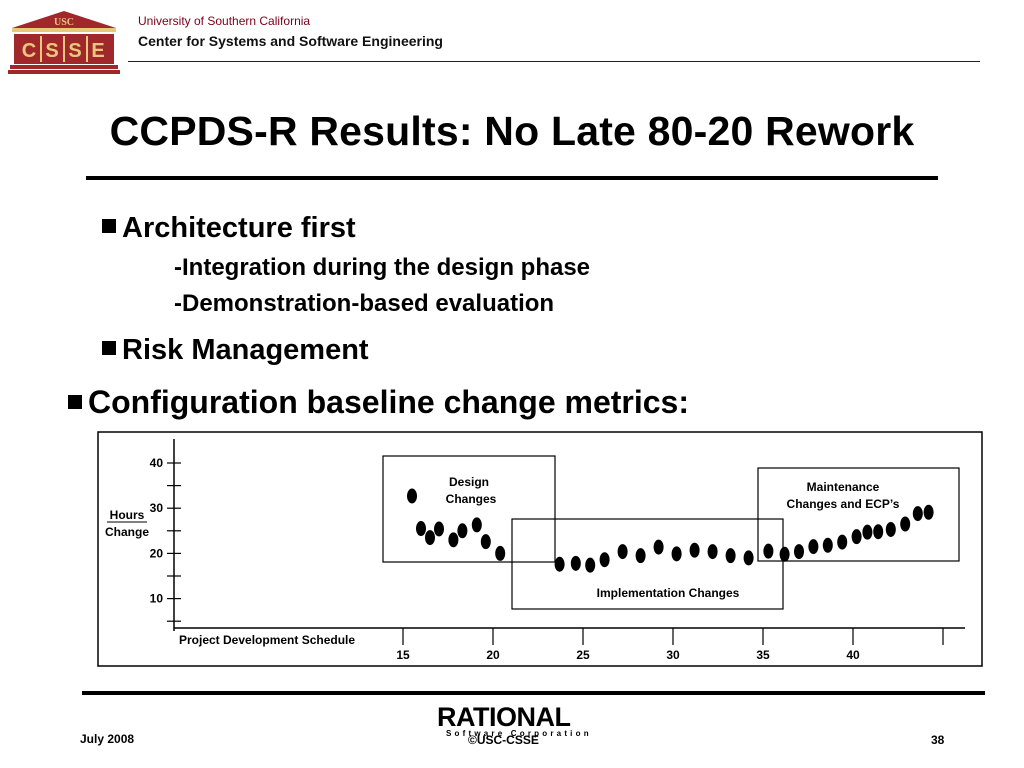 This screenshot has width=1024, height=768. Describe the element at coordinates (503, 740) in the screenshot. I see `footer-copyright: ©USC-CSSE` at that location.